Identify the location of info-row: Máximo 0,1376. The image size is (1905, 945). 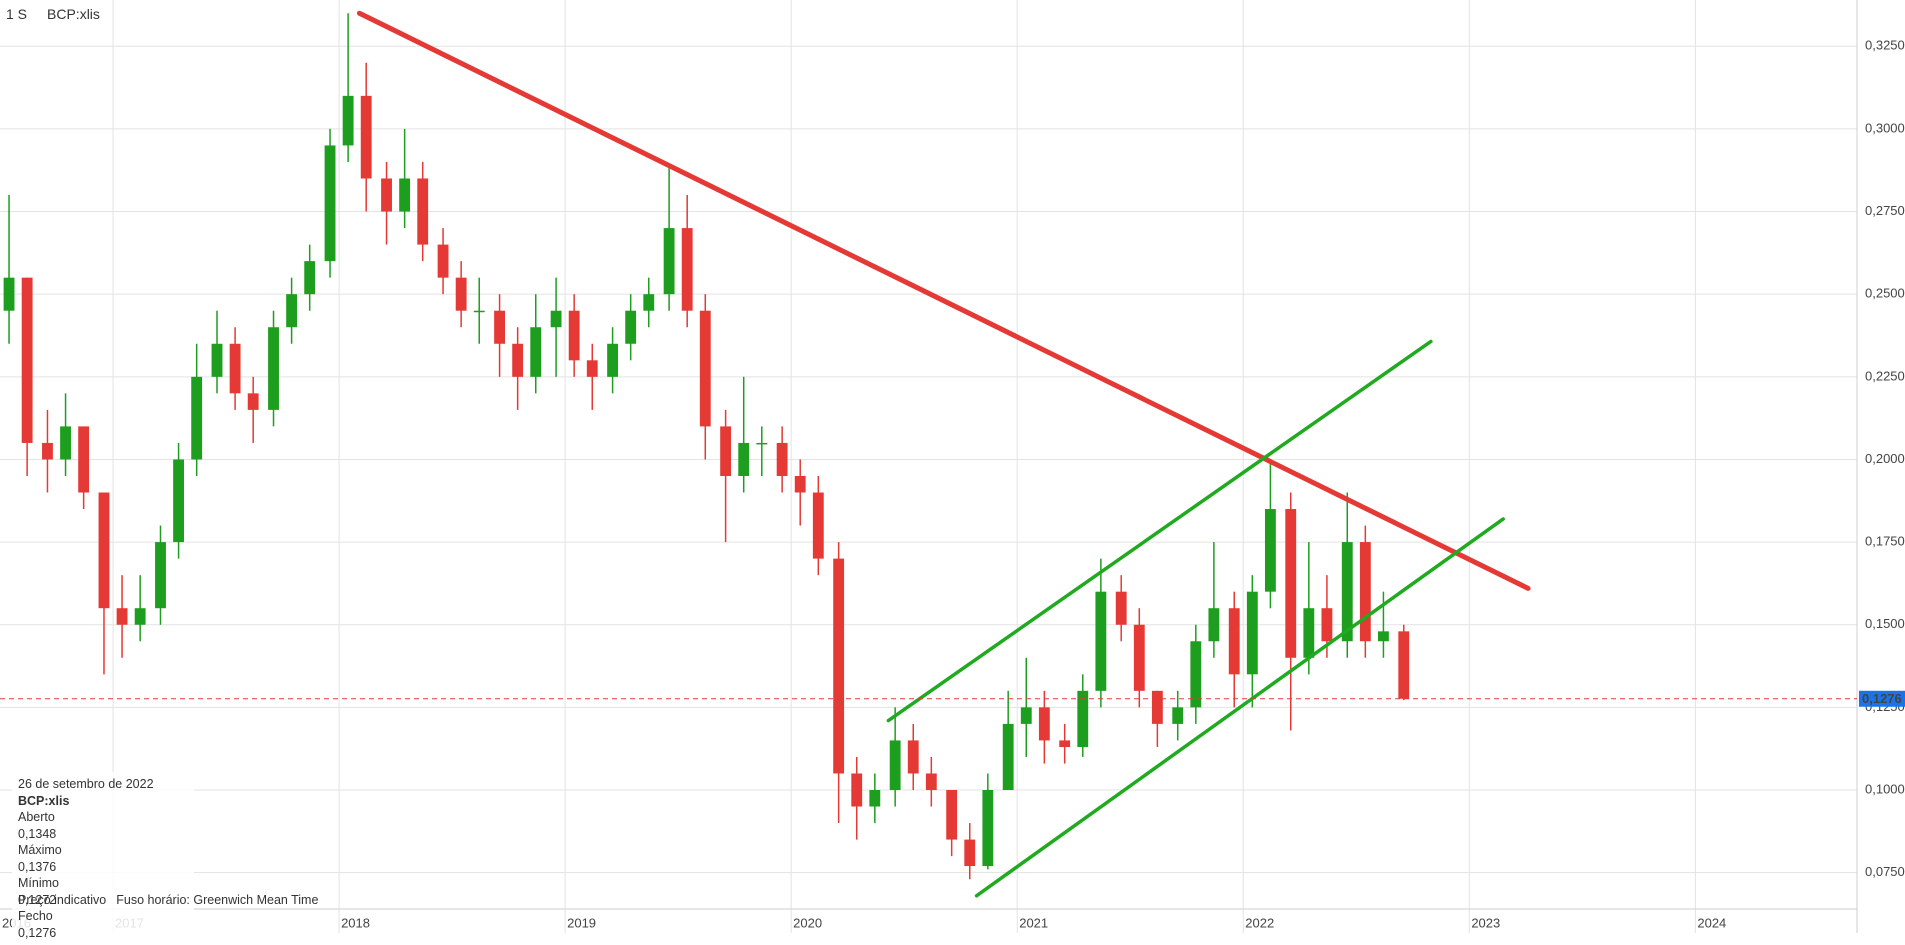
(103, 858).